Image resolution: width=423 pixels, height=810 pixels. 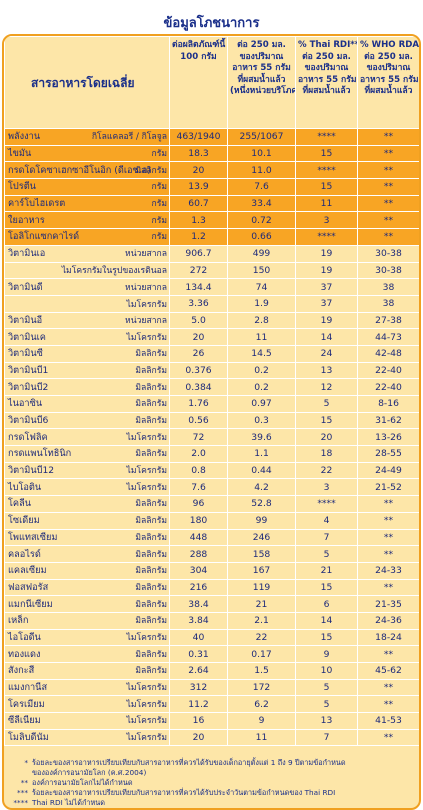 What do you see at coordinates (87, 721) in the screenshot?
I see `nutrient-cell: ไมโครกรัม ซีลีเนียม` at bounding box center [87, 721].